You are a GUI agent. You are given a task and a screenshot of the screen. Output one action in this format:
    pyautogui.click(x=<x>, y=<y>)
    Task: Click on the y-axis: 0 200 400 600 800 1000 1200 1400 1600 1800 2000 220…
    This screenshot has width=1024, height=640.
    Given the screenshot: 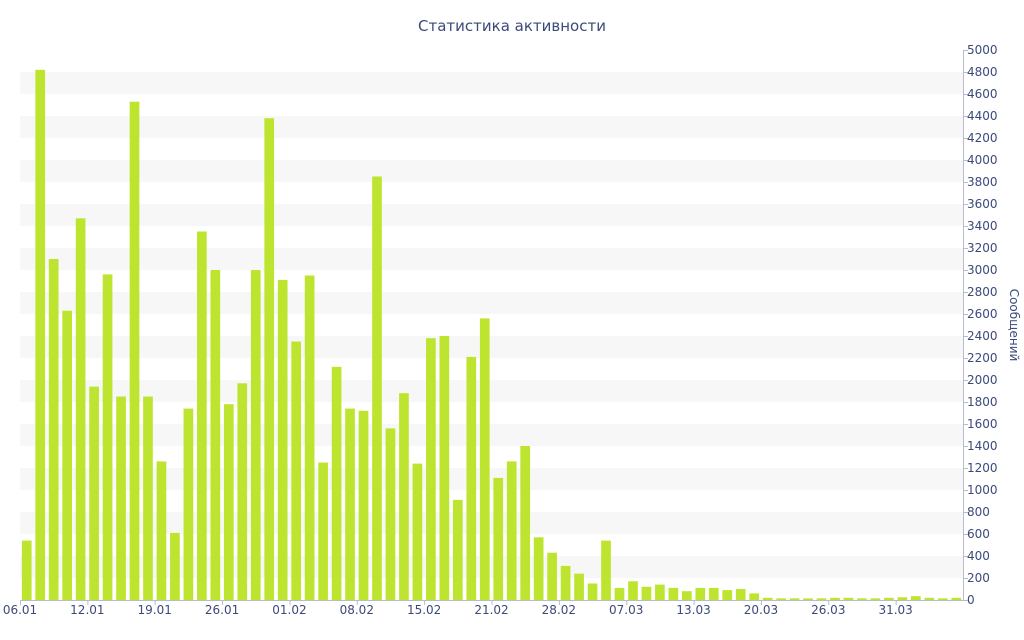 What is the action you would take?
    pyautogui.click(x=980, y=325)
    